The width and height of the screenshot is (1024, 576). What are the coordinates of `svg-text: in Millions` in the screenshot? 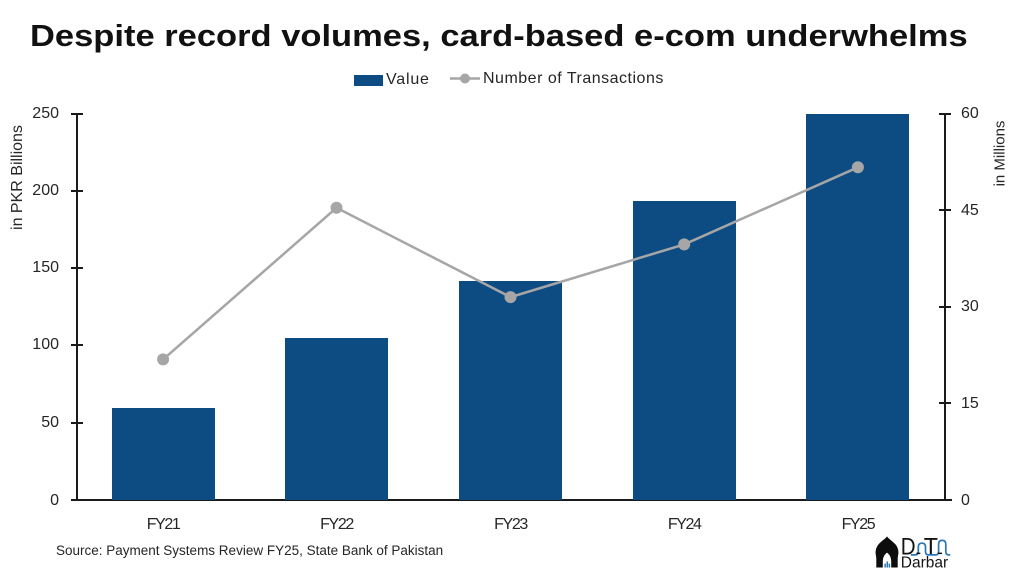 It's located at (999, 154).